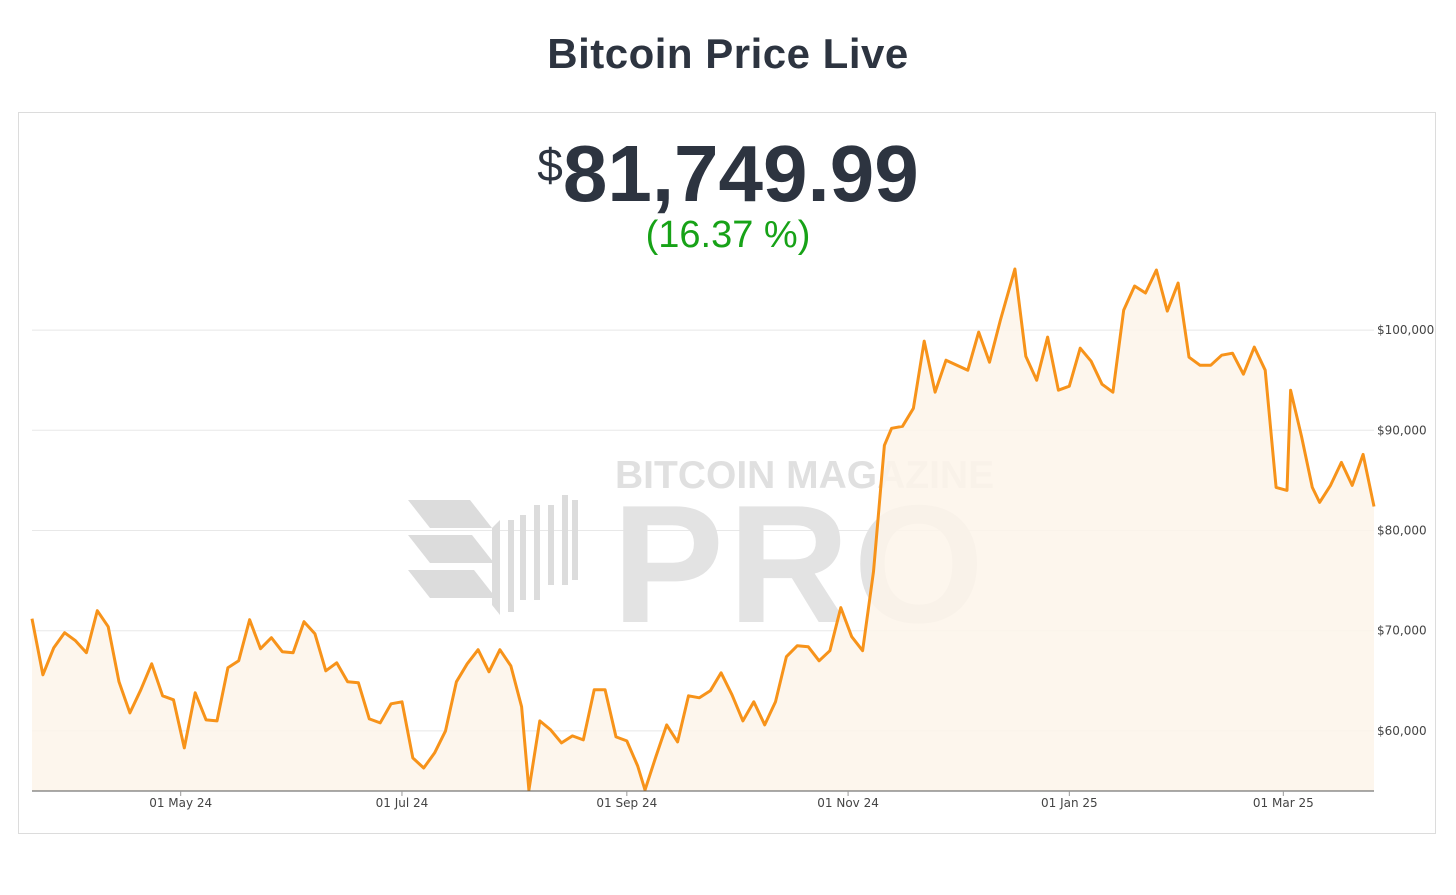 The height and width of the screenshot is (895, 1456). What do you see at coordinates (550, 165) in the screenshot?
I see `currency-symbol: $` at bounding box center [550, 165].